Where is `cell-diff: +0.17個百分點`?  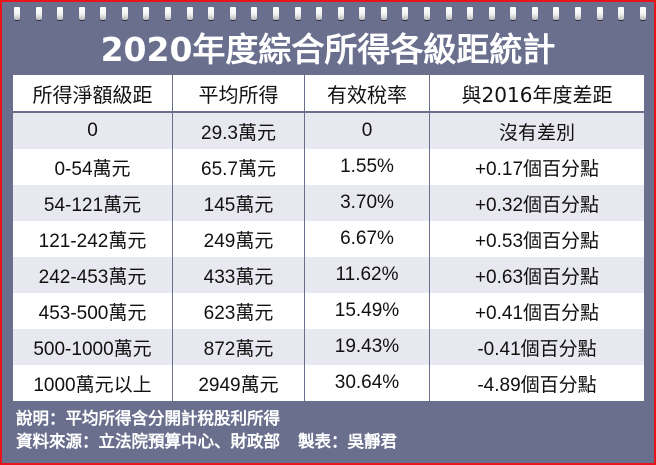 cell-diff: +0.17個百分點 is located at coordinates (537, 167).